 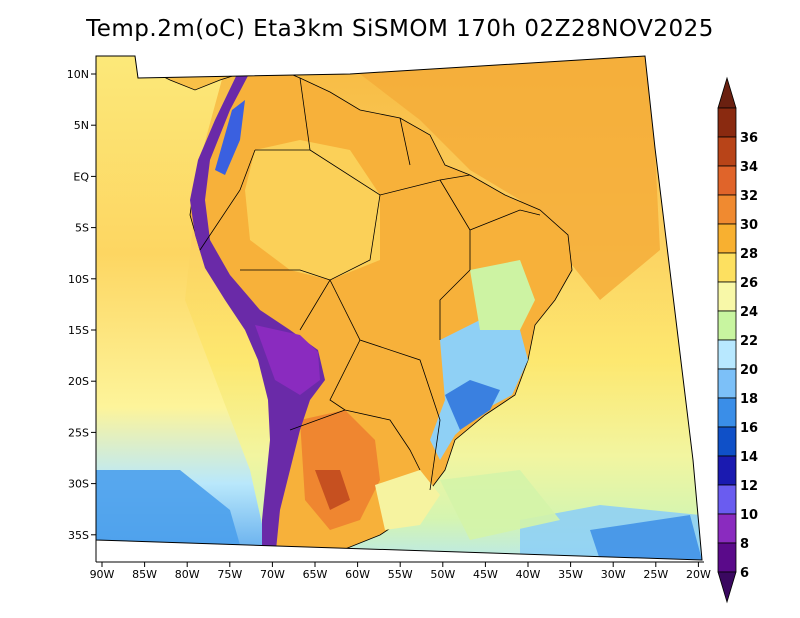 What do you see at coordinates (528, 574) in the screenshot?
I see `lon-tick-label: 40W` at bounding box center [528, 574].